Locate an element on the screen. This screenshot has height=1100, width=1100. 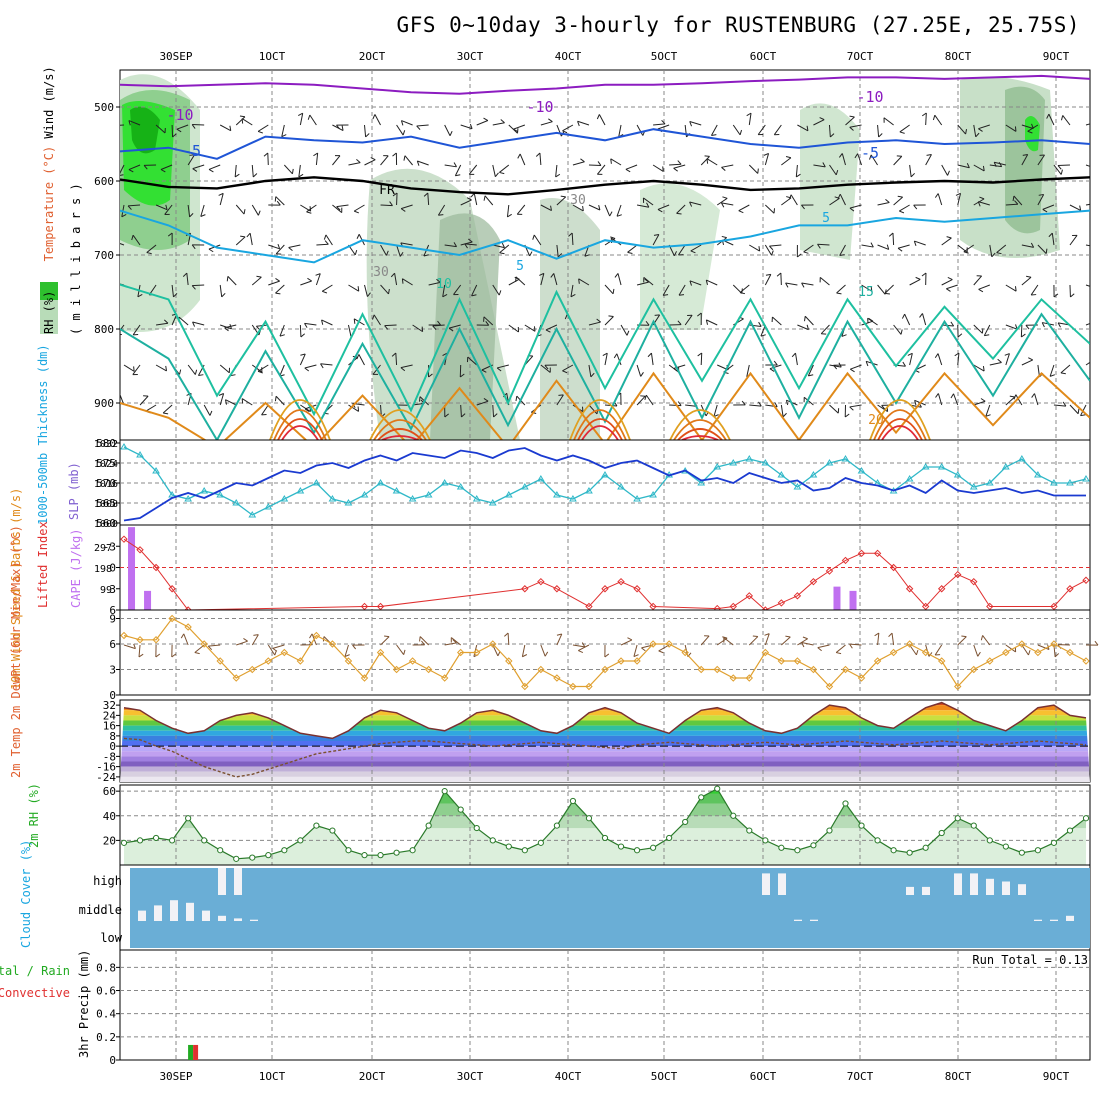
slp-tick-label: 1000 is located at coordinates (106, 524).